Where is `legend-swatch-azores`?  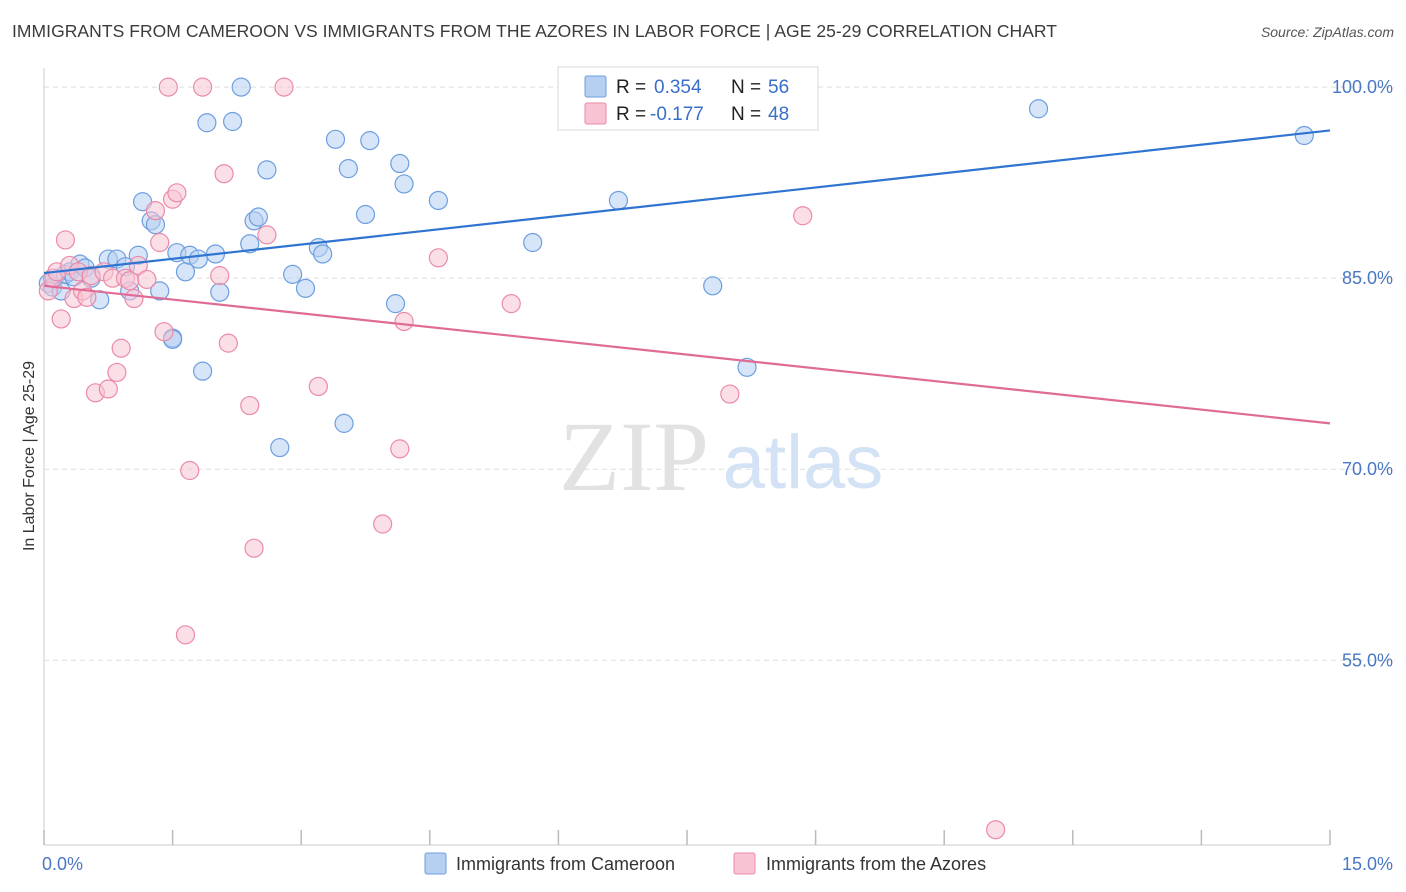
legend-swatch-azores is located at coordinates (595, 113).